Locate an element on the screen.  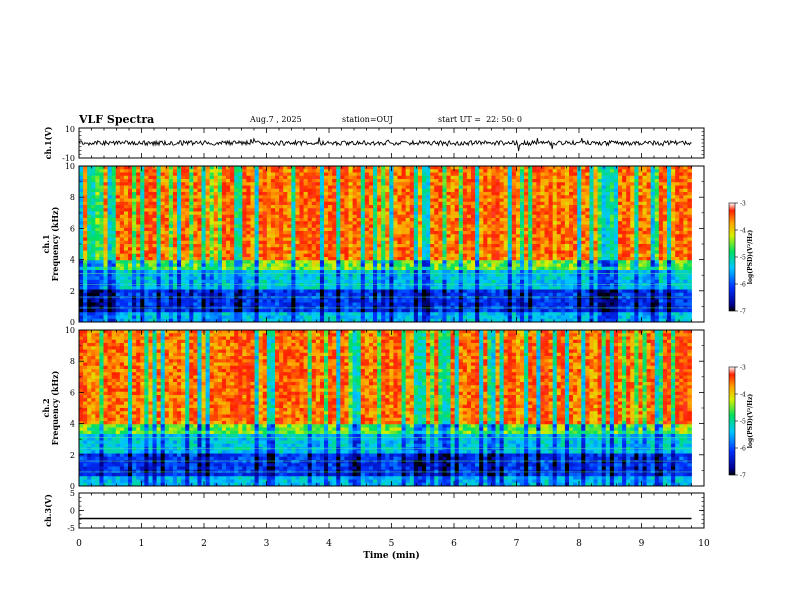
y-tick-label: -10 is located at coordinates (68, 158).